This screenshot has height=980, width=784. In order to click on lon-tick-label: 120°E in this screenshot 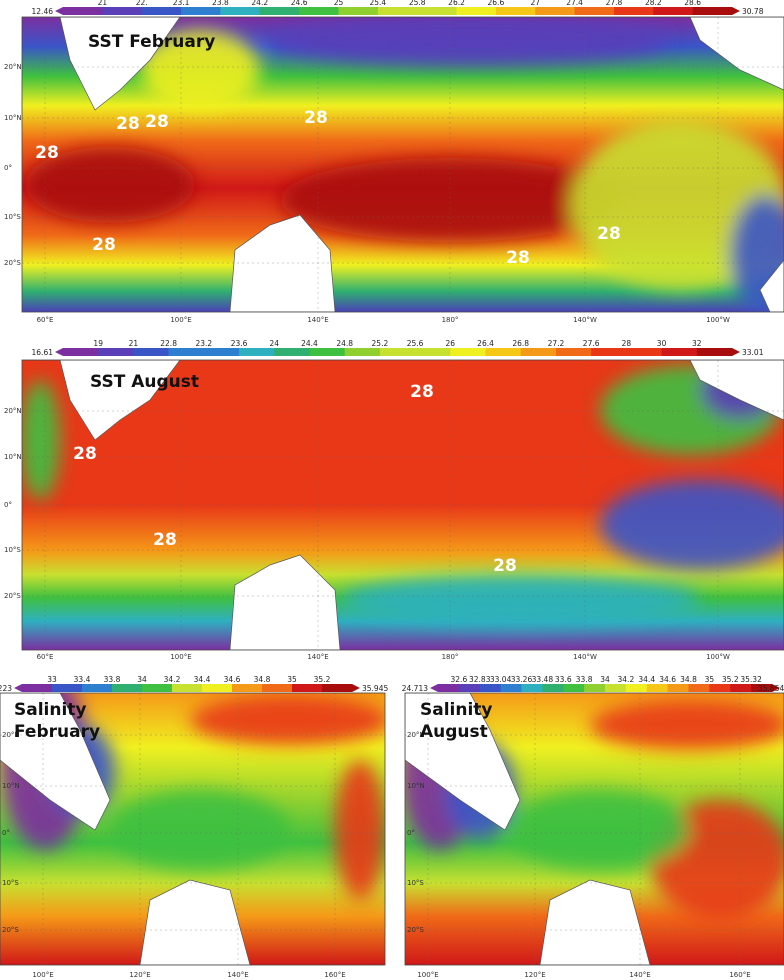, I will do `click(139, 975)`.